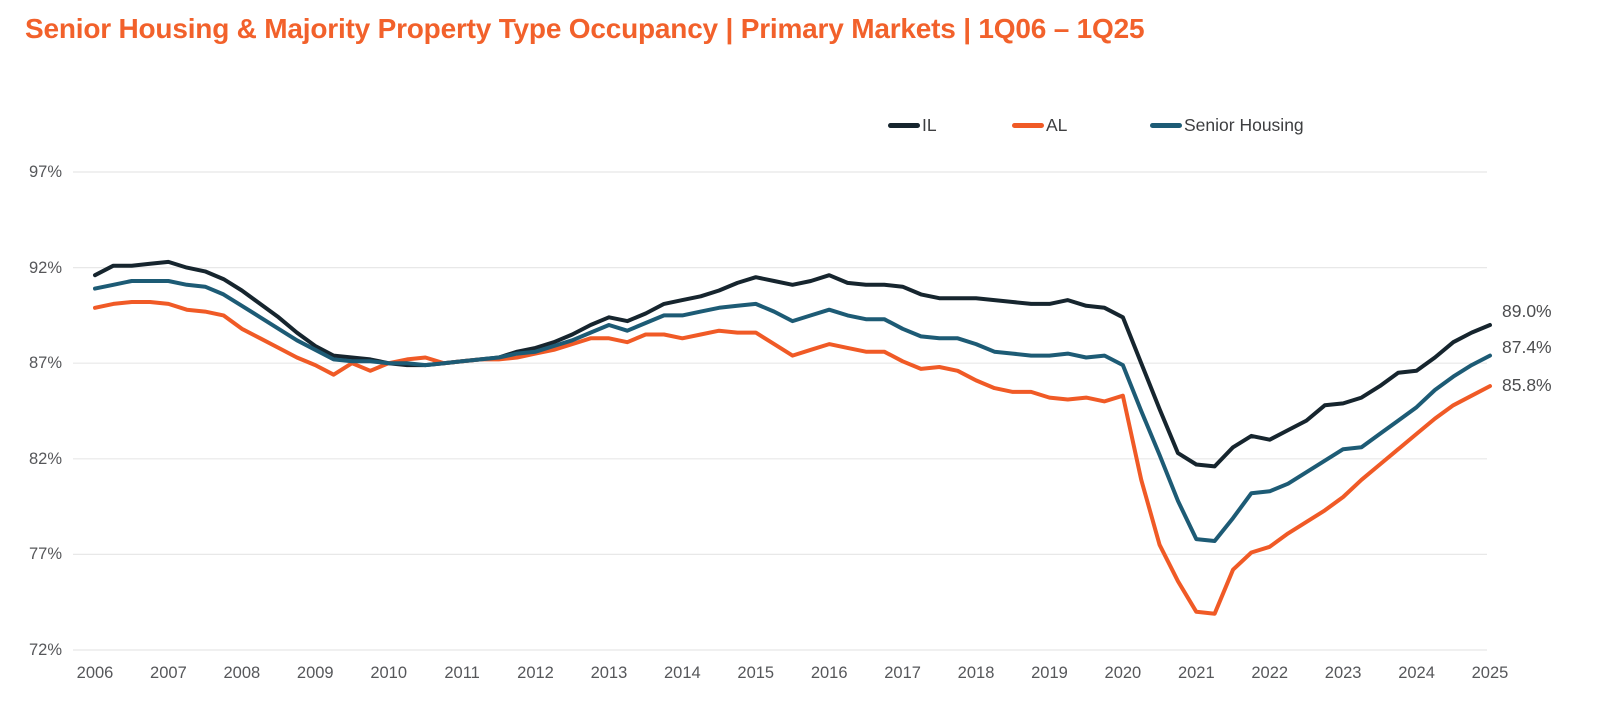 This screenshot has width=1600, height=707. Describe the element at coordinates (1244, 124) in the screenshot. I see `legend-label-senior-housing: Senior Housing` at that location.